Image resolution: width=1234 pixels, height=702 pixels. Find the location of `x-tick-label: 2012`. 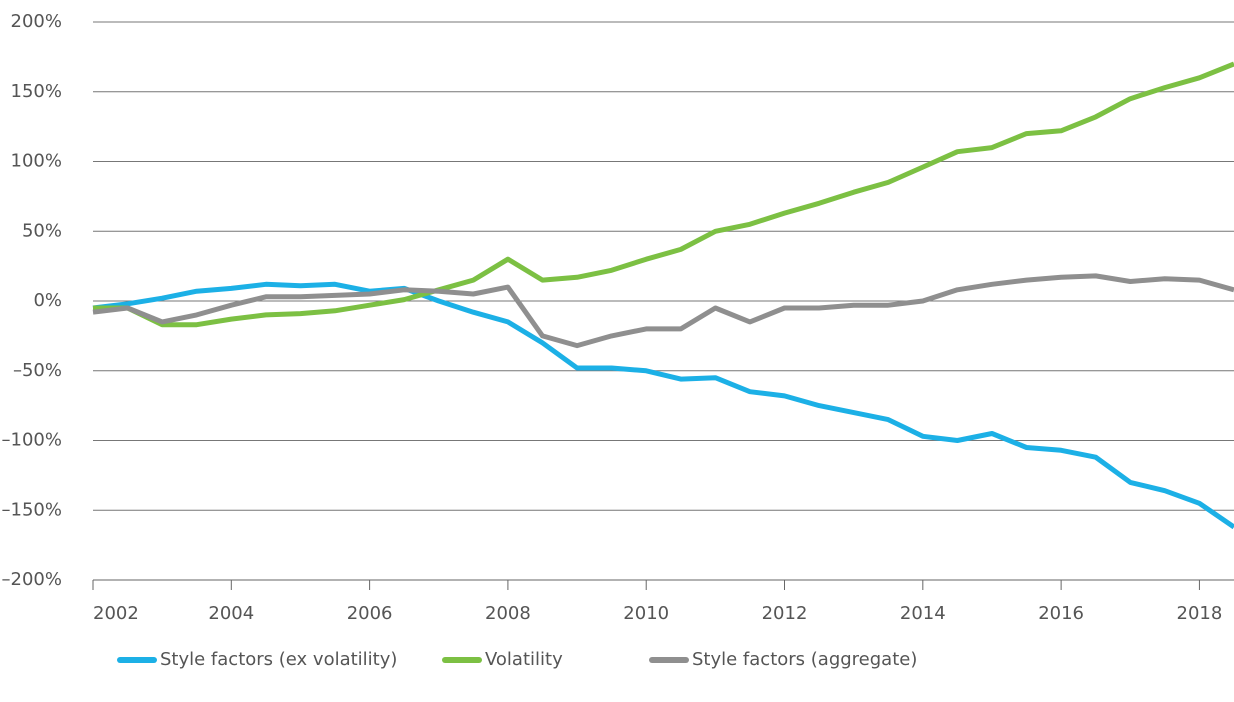

x-tick-label: 2012 is located at coordinates (785, 613).